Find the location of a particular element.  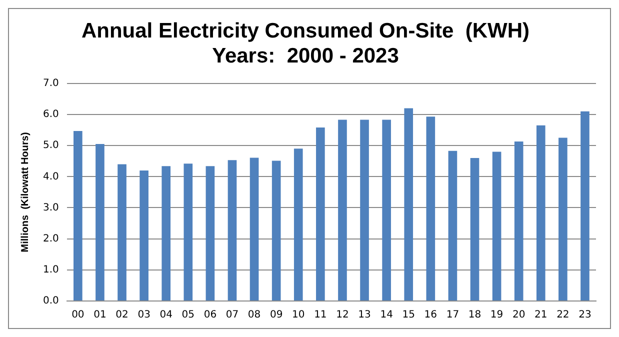

y-tick-label: 5.0 is located at coordinates (50, 146).